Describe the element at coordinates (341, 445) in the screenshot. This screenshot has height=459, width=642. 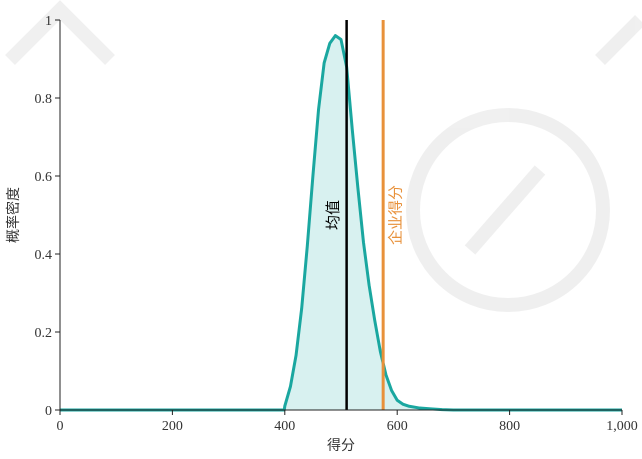
I see `x-axis-title: 得分` at that location.